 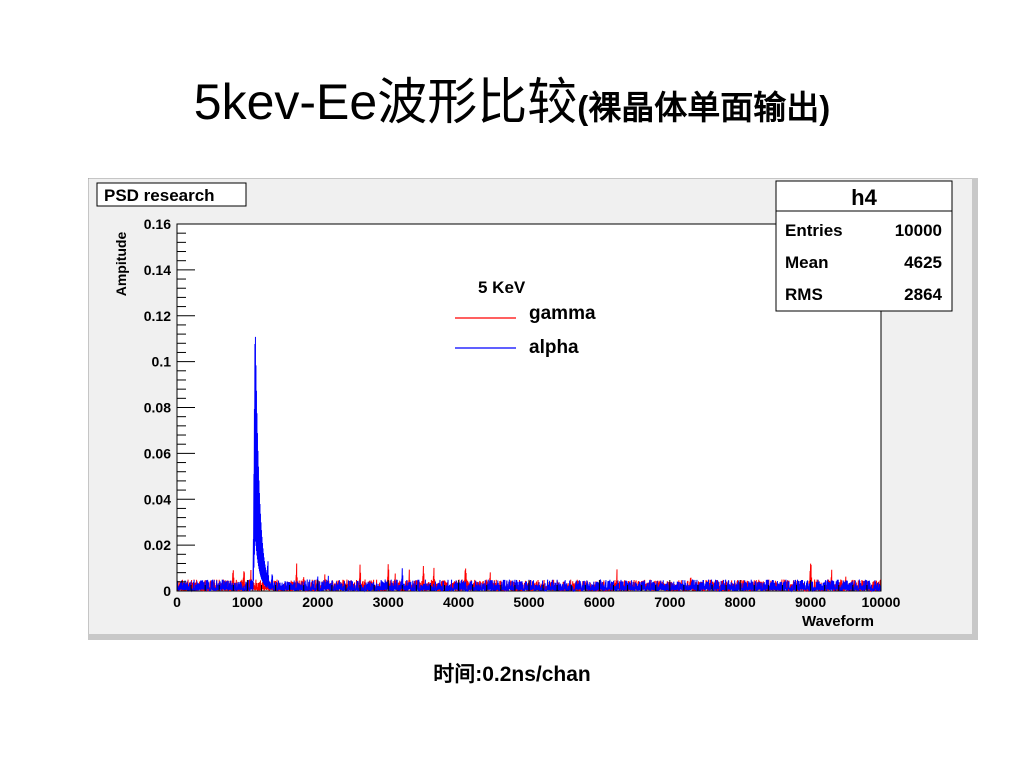 I want to click on y-axis-label: Ampitude, so click(x=121, y=264).